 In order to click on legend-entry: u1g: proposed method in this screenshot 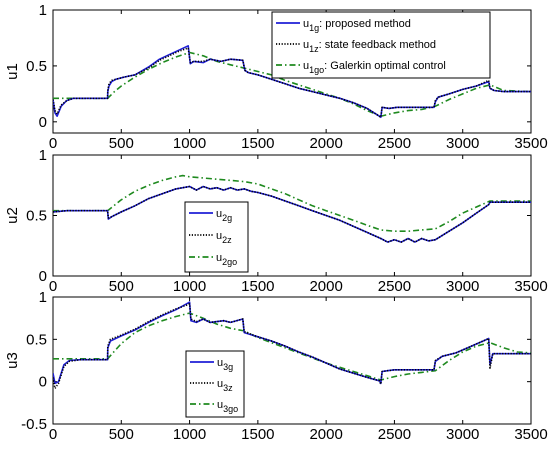, I will do `click(357, 25)`.